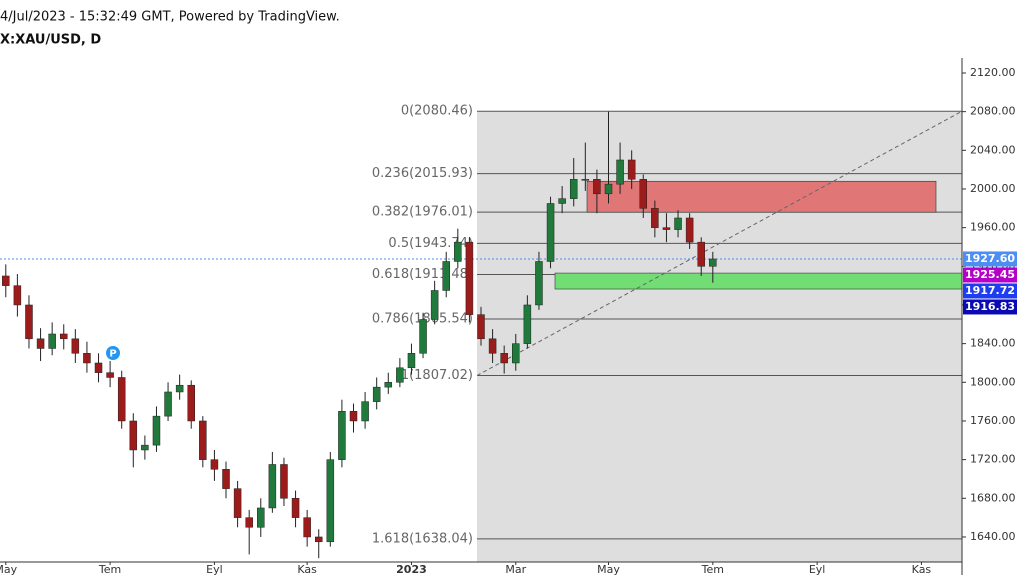 The height and width of the screenshot is (575, 1023). What do you see at coordinates (993, 381) in the screenshot?
I see `y-tick-label: 1800.00` at bounding box center [993, 381].